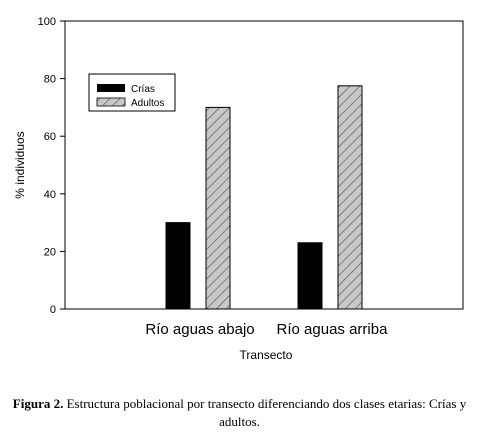 The width and height of the screenshot is (479, 436). I want to click on y-tick-label: 80, so click(50, 80).